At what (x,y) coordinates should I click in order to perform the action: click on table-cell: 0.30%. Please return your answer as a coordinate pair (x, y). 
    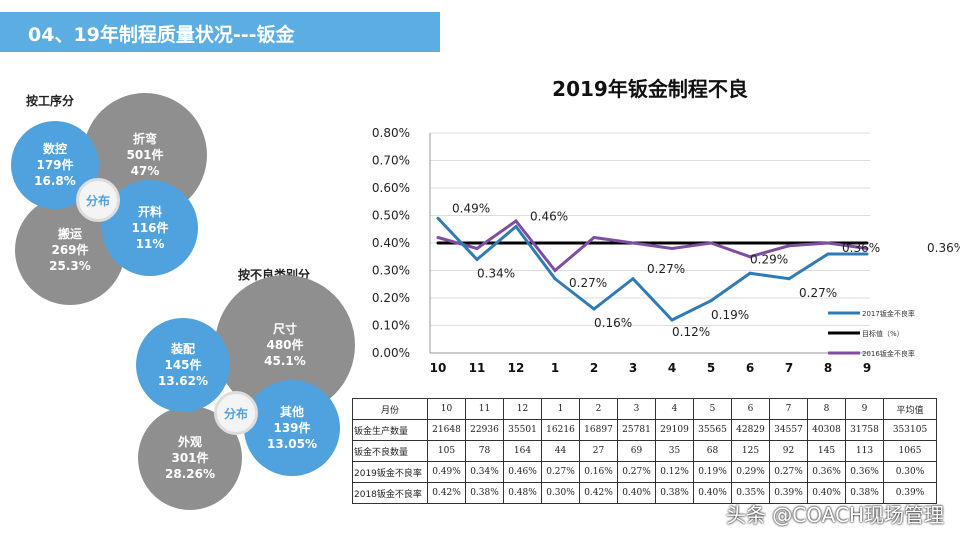
    Looking at the image, I should click on (910, 472).